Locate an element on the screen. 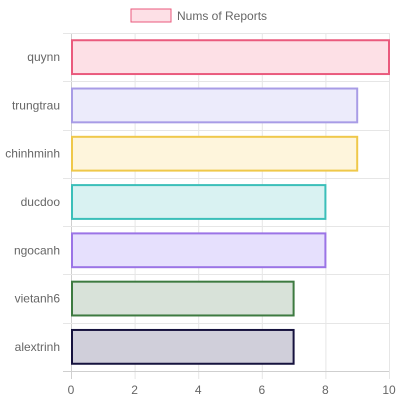 This screenshot has width=400, height=400. y-tick-label: trungtrau is located at coordinates (36, 105).